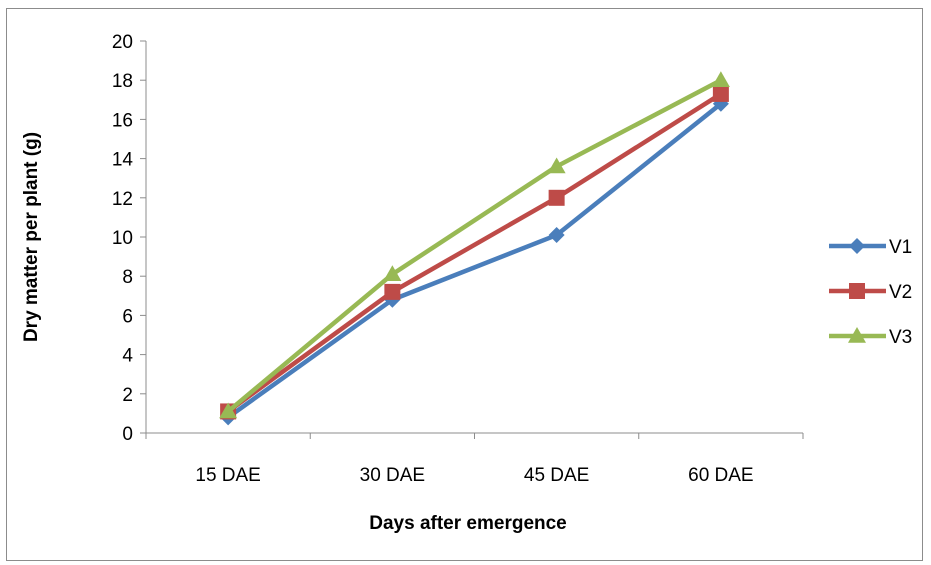  I want to click on y-tick-label: 6, so click(127, 316).